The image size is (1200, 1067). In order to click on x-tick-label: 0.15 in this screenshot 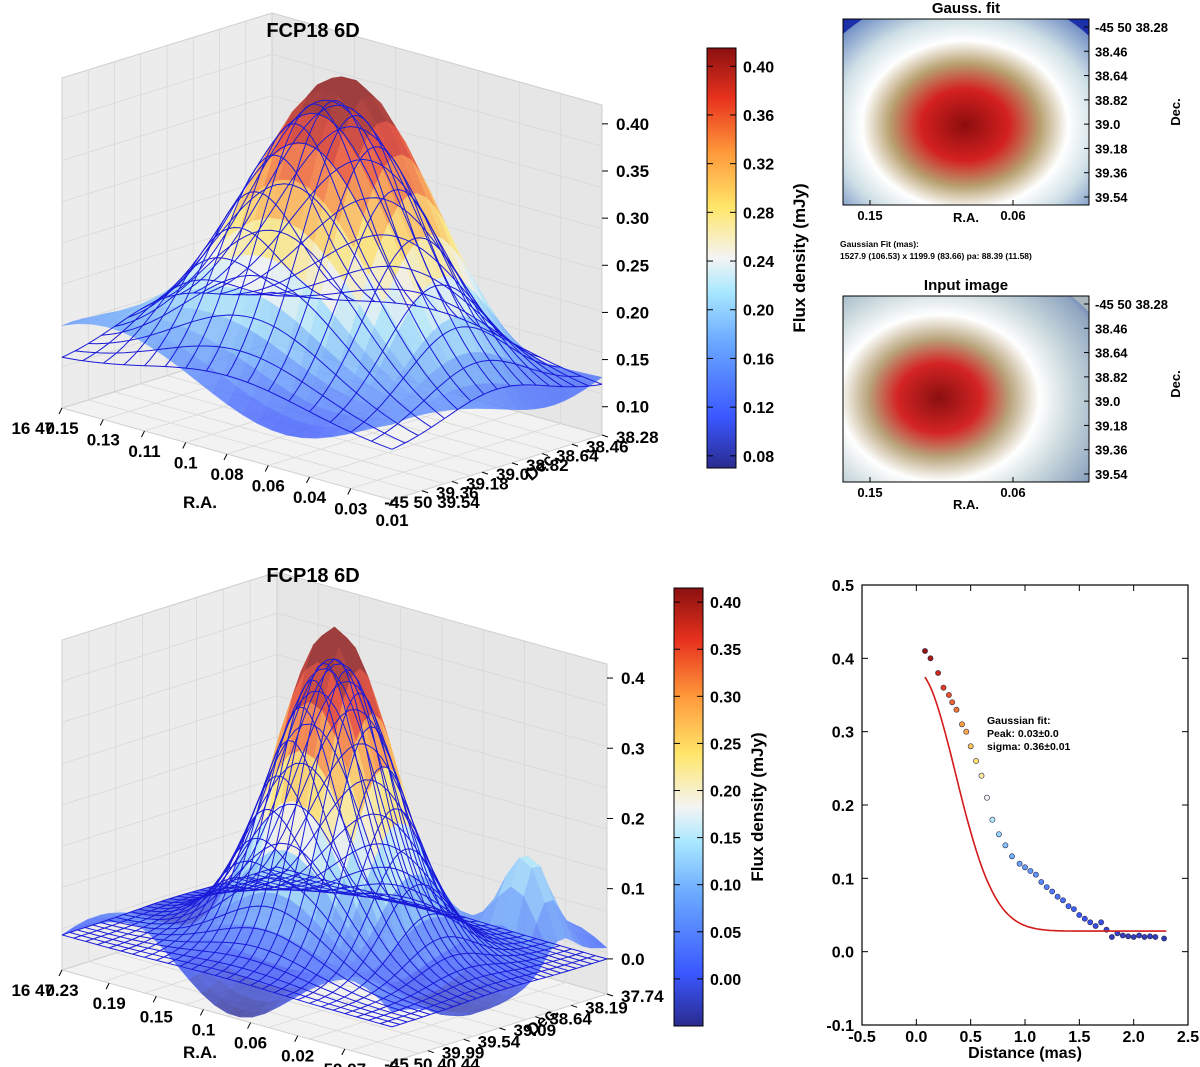, I will do `click(156, 1016)`.